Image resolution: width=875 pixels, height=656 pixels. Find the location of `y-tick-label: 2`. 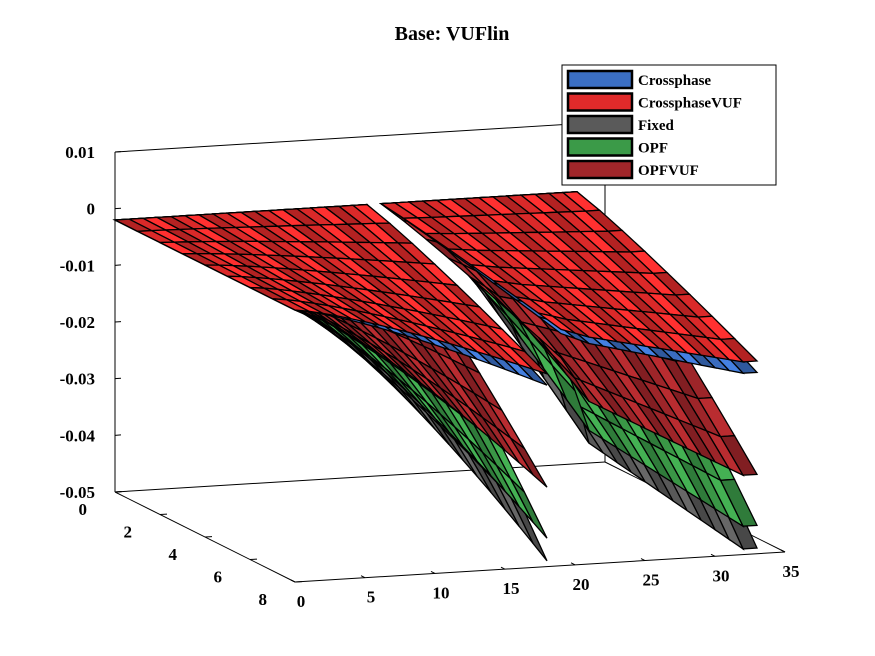

y-tick-label: 2 is located at coordinates (128, 532).